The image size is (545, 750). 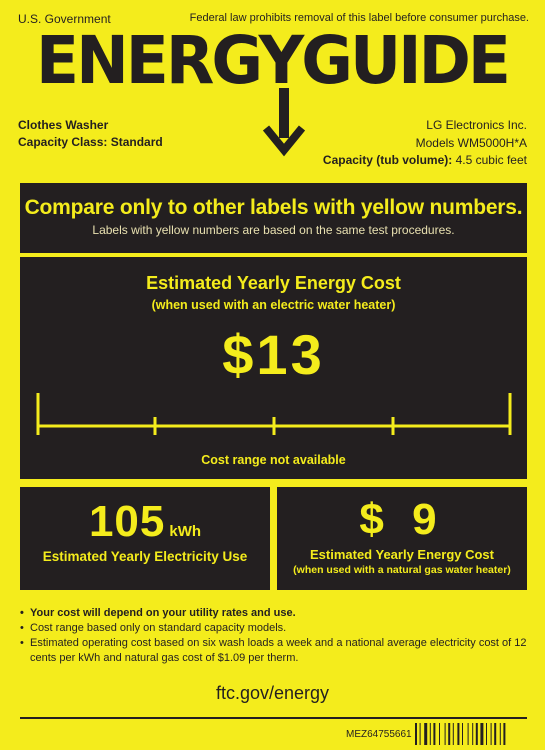 What do you see at coordinates (273, 354) in the screenshot?
I see `yearly-cost-value: $13` at bounding box center [273, 354].